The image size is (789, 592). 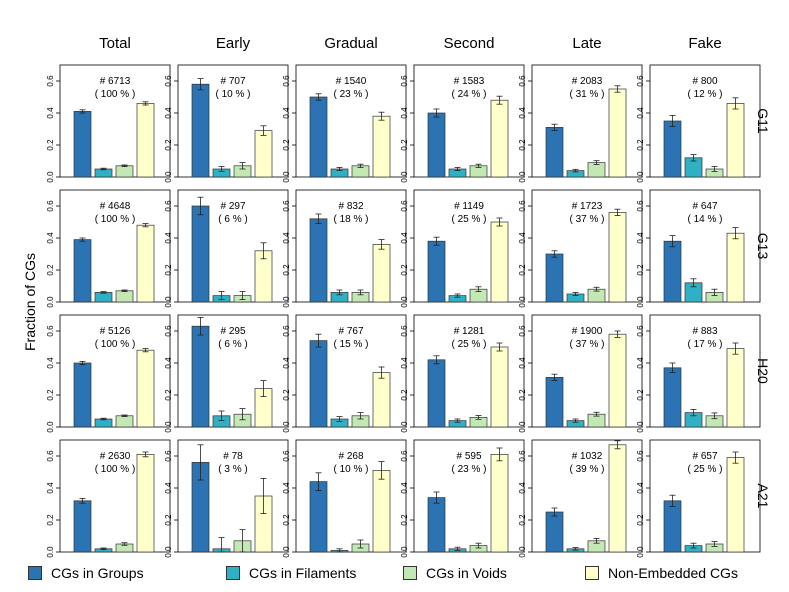 What do you see at coordinates (233, 573) in the screenshot?
I see `legend-swatch-filaments` at bounding box center [233, 573].